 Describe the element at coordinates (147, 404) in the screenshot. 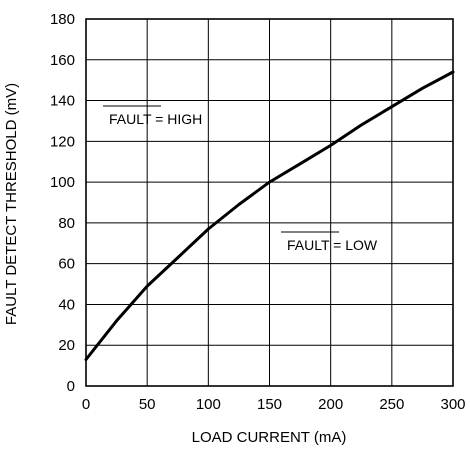

I see `x-tick-label: 50` at that location.